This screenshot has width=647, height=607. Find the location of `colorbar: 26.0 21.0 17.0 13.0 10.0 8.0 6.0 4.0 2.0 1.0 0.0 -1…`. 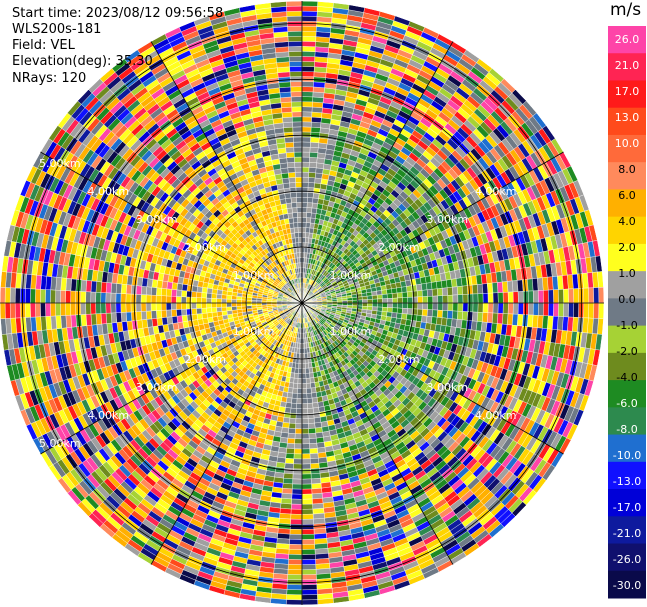

colorbar: 26.0 21.0 17.0 13.0 10.0 8.0 6.0 4.0 2.0 1.0 0.0 -1… is located at coordinates (627, 312).